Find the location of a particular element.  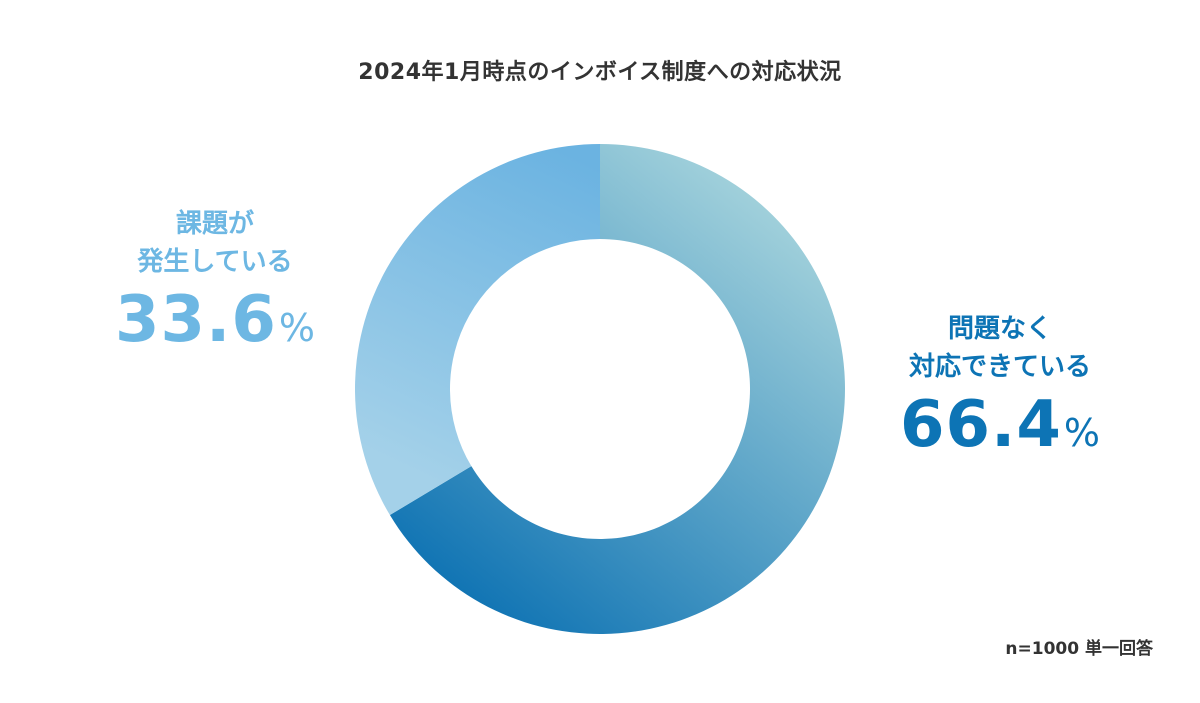

sample-note: n=1000 単一回答 is located at coordinates (1079, 649).